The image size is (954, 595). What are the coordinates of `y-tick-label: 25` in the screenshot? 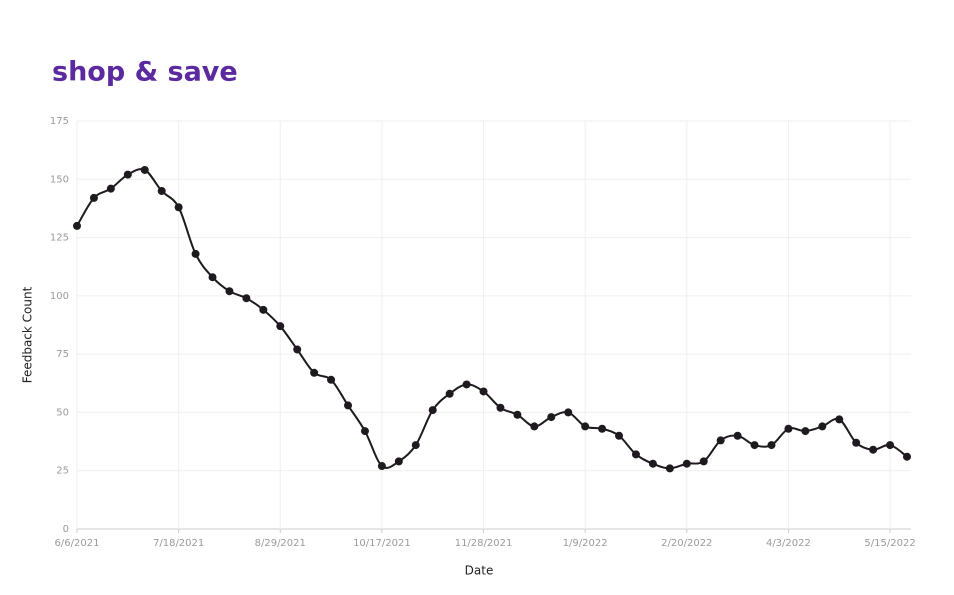 It's located at (62, 471).